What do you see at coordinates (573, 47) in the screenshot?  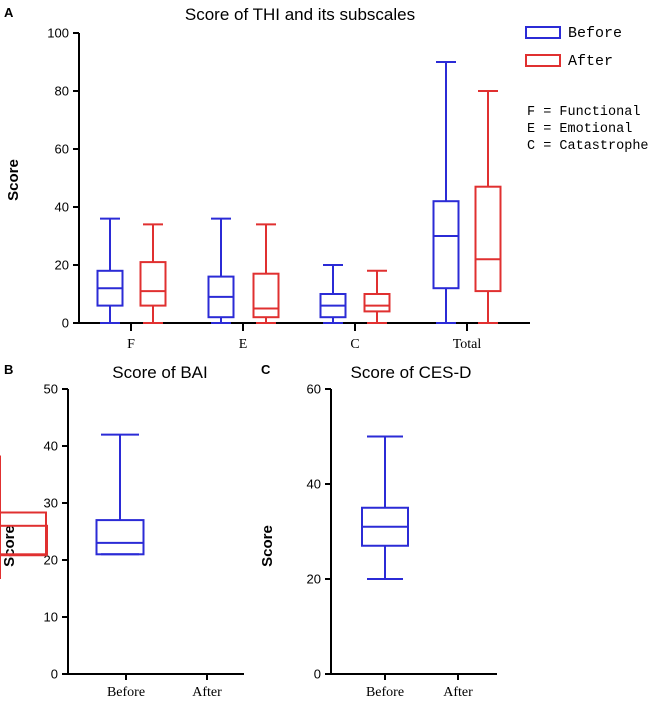 I see `legend: Before After` at bounding box center [573, 47].